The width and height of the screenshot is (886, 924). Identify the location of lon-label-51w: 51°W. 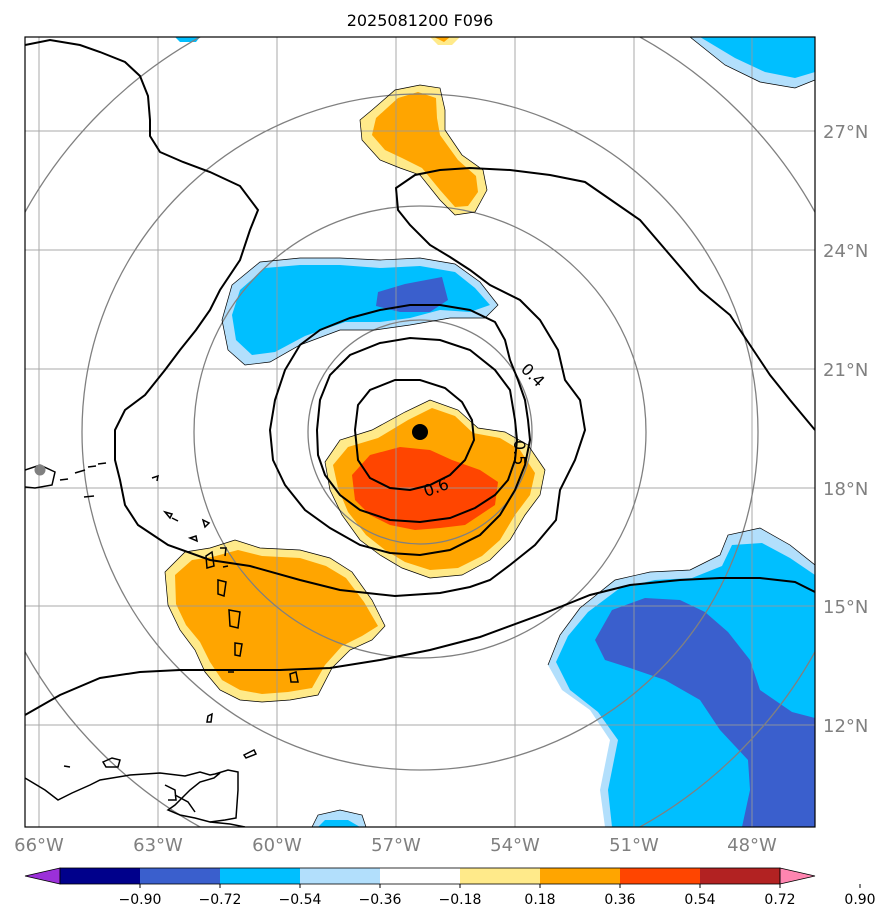
(634, 845).